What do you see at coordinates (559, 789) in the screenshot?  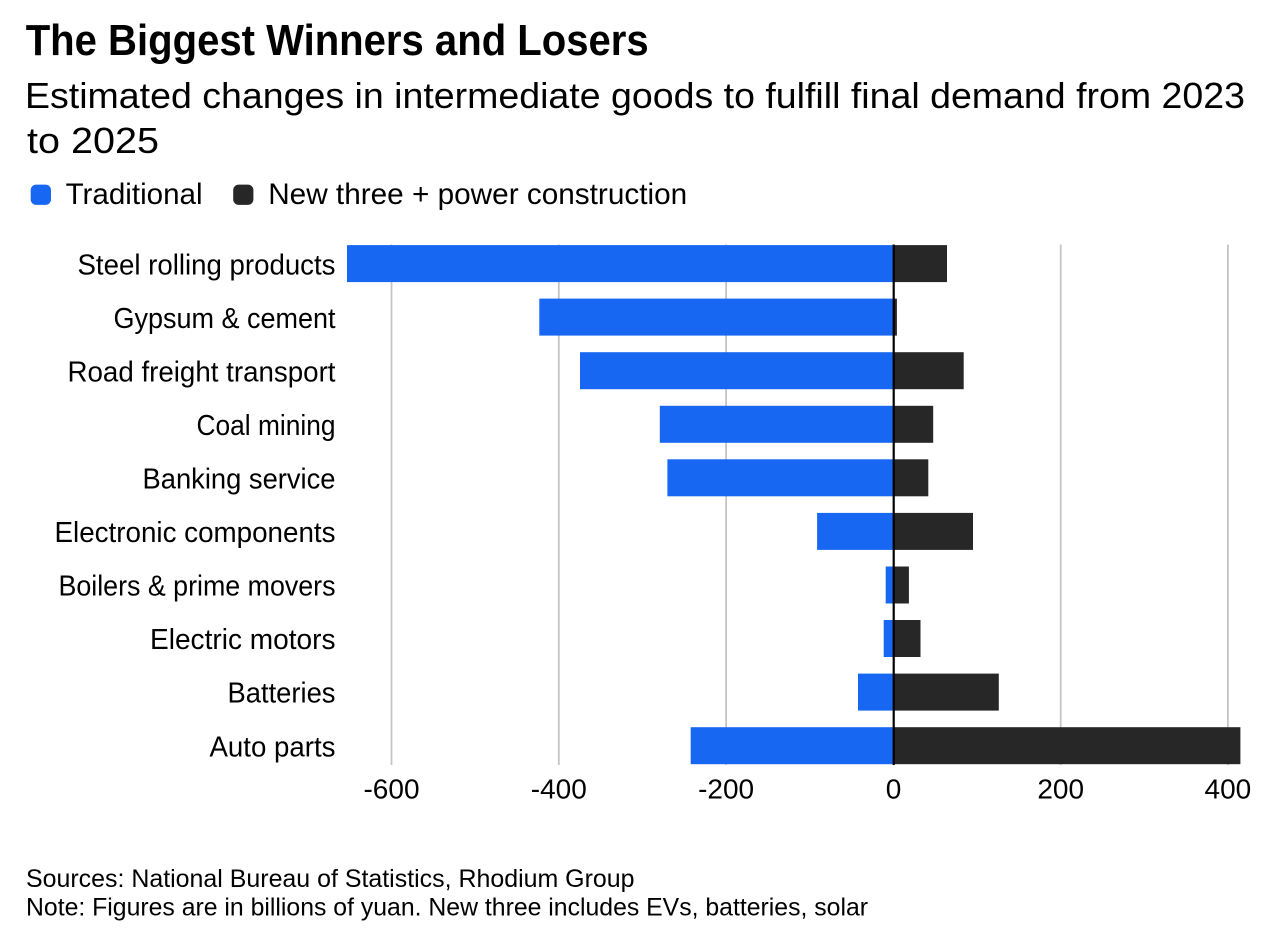 I see `svg-text: -400` at bounding box center [559, 789].